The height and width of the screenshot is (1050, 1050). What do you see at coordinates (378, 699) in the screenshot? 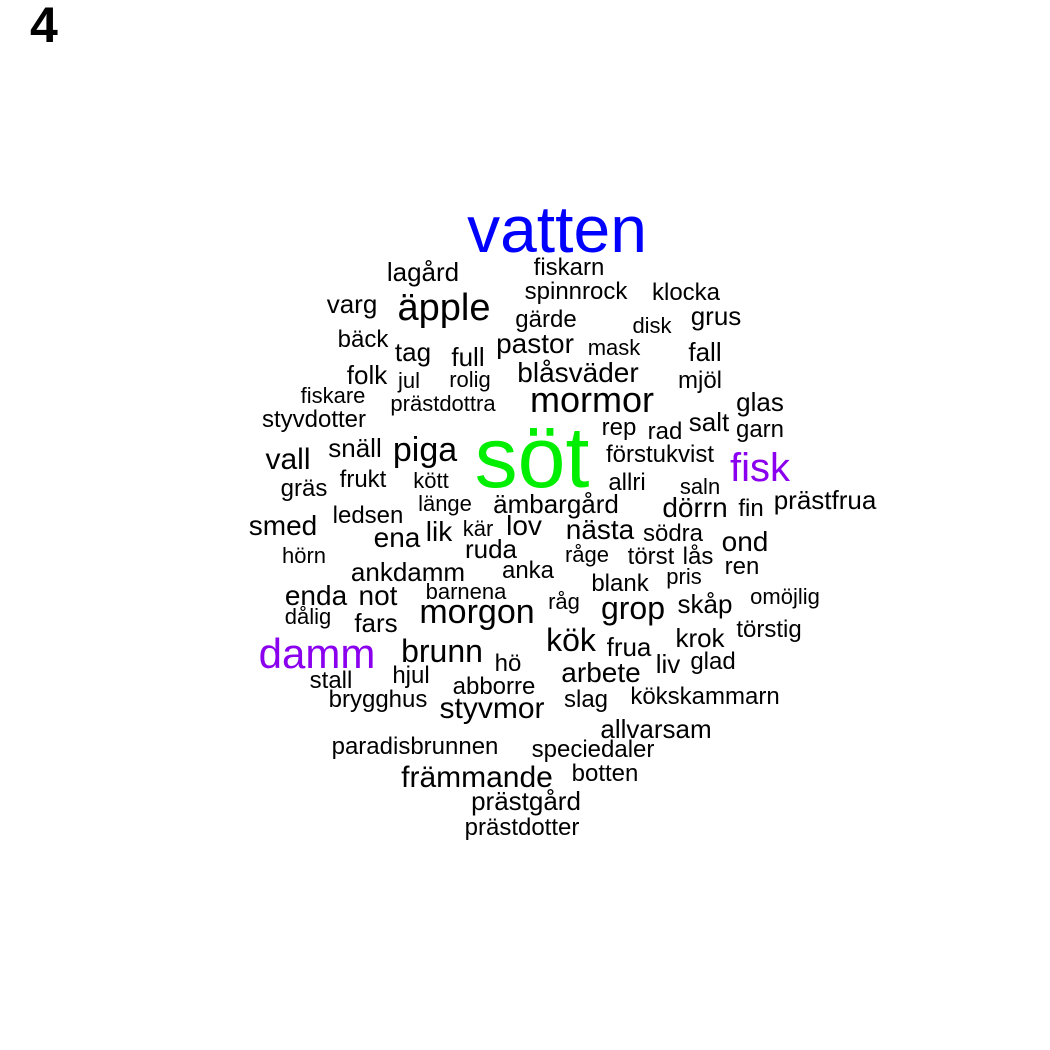
I see `word: brygghus` at bounding box center [378, 699].